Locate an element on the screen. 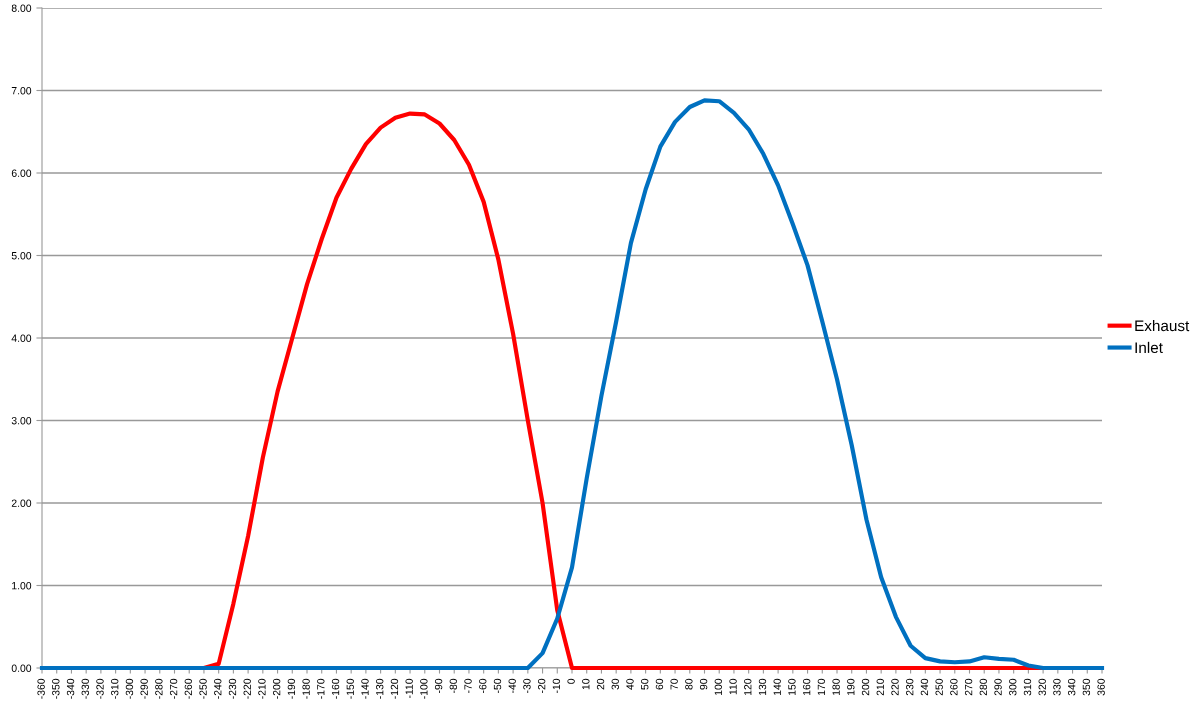 The width and height of the screenshot is (1200, 712). x-tick-label: -200 is located at coordinates (276, 688).